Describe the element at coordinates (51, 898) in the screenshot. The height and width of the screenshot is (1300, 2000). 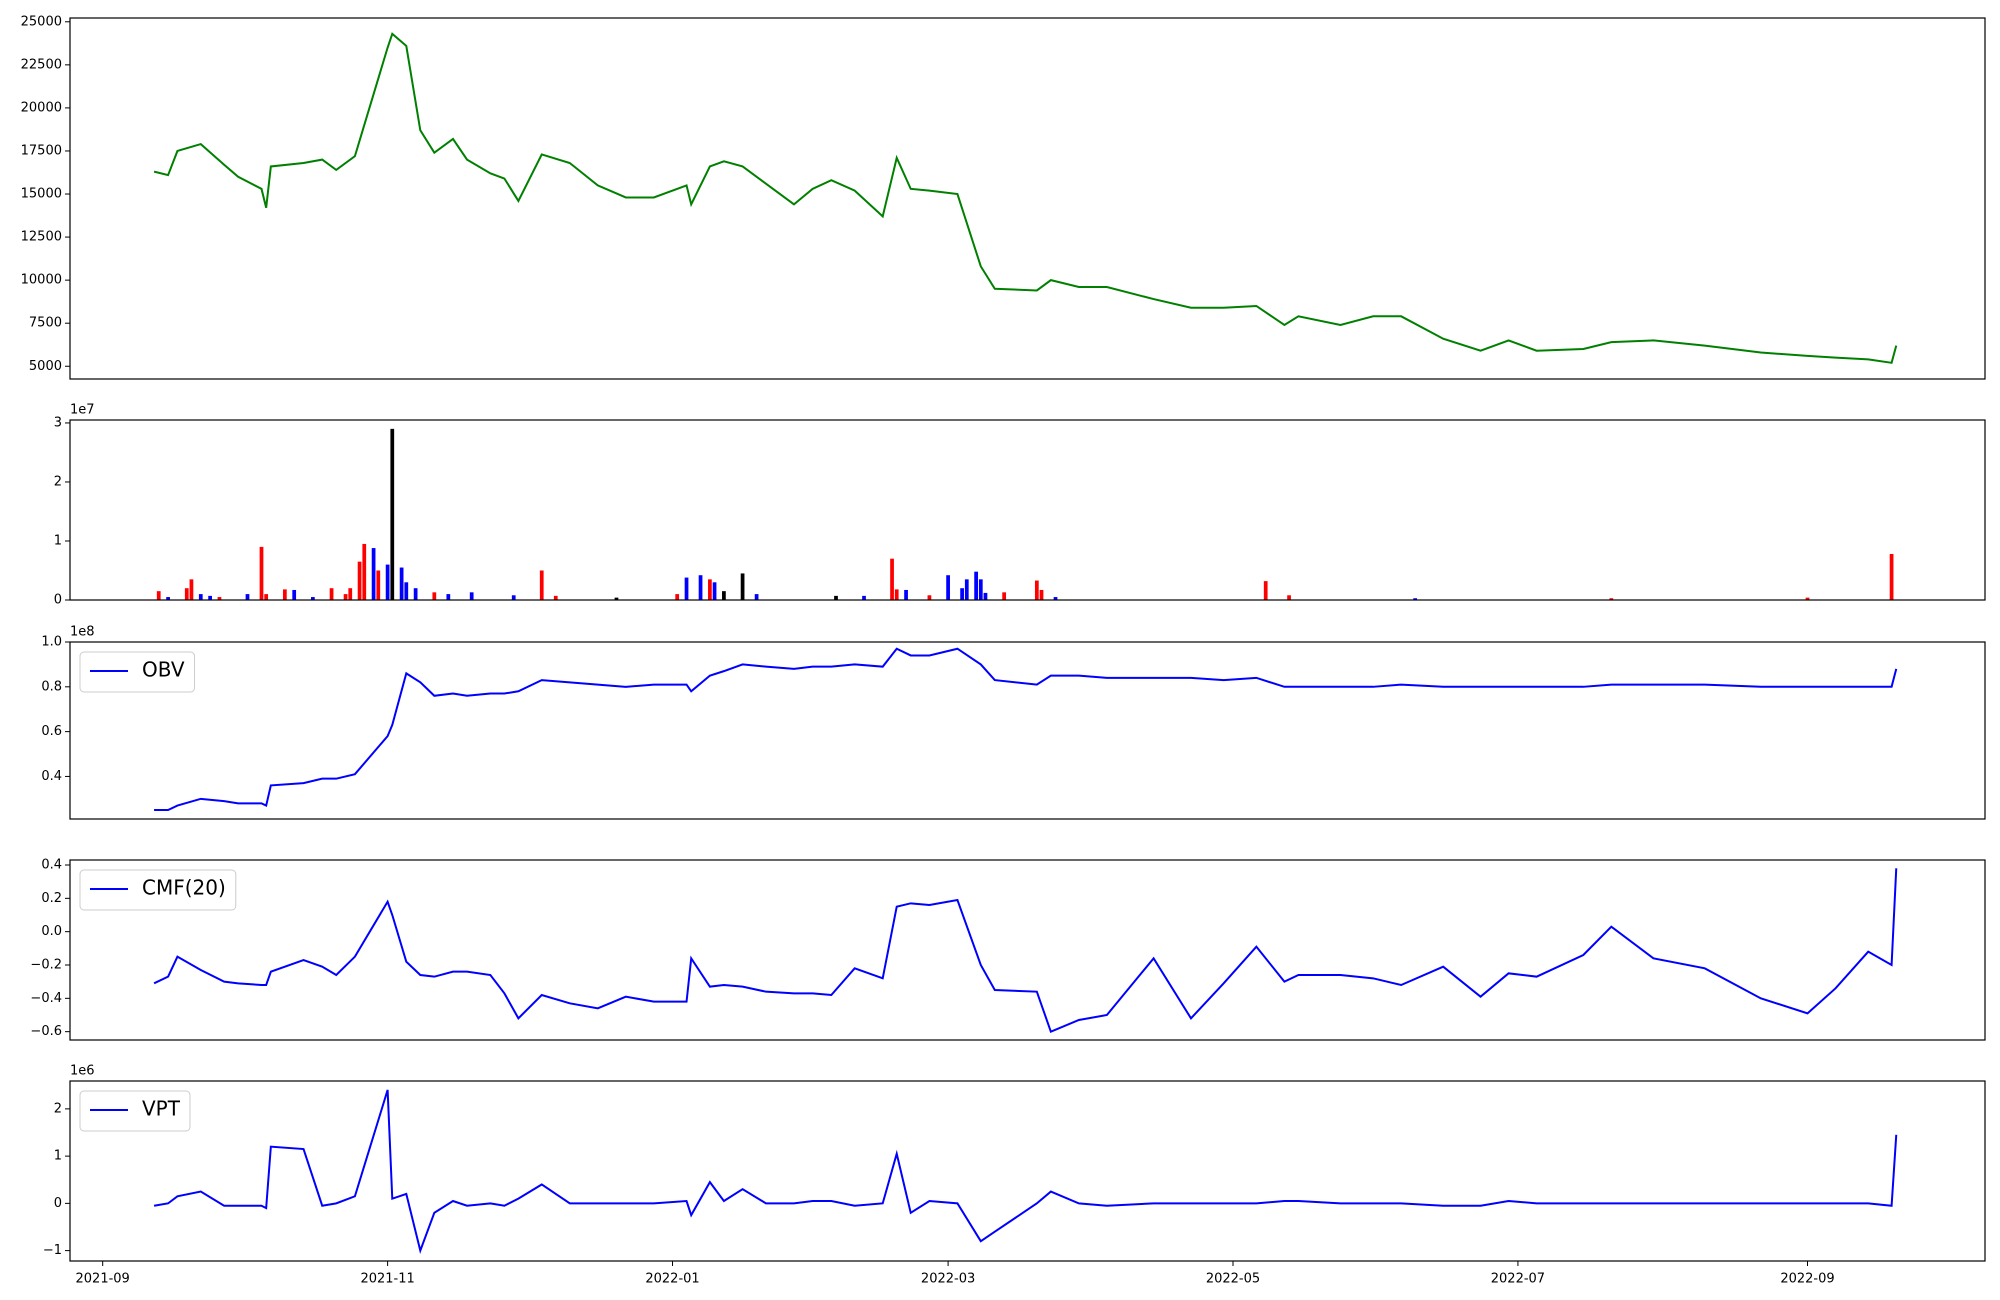
I see `y-tick-label: 0.2` at that location.